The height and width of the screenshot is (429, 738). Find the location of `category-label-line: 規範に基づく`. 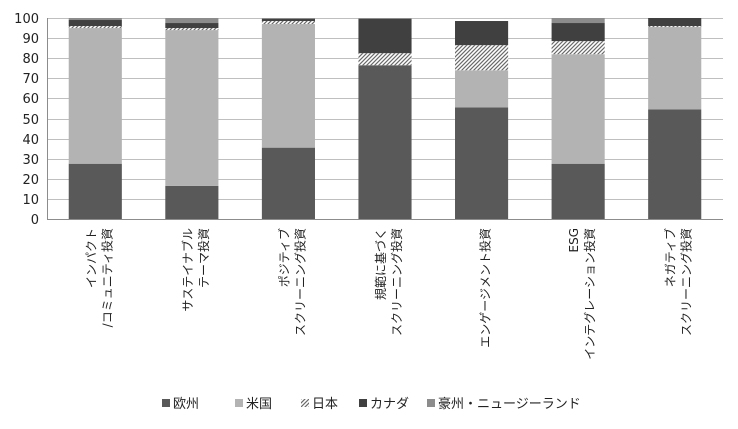

category-label-line: 規範に基づく is located at coordinates (380, 264).